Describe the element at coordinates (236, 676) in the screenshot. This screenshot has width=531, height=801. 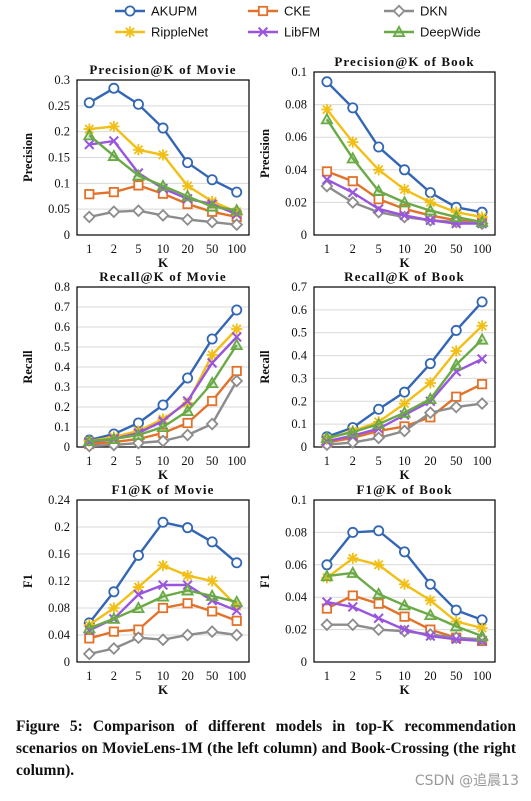
I see `chart-f1-k-of-movie-xtick-label: 100` at that location.